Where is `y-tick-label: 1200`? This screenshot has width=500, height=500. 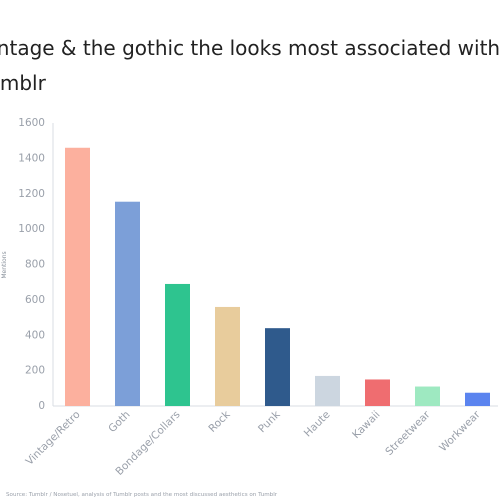
y-tick-label: 1200 is located at coordinates (31, 194).